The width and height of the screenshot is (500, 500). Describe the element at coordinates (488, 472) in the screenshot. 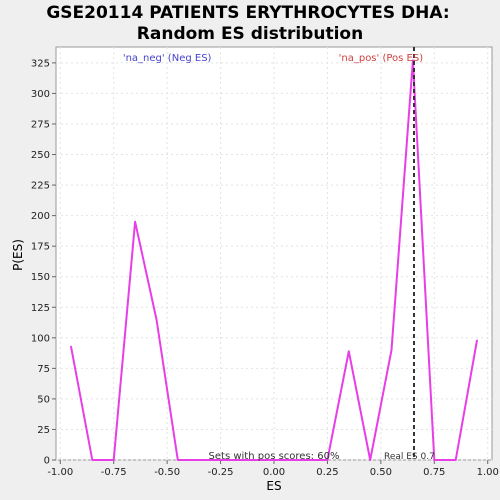

I see `x-tick-label: 1.00` at that location.